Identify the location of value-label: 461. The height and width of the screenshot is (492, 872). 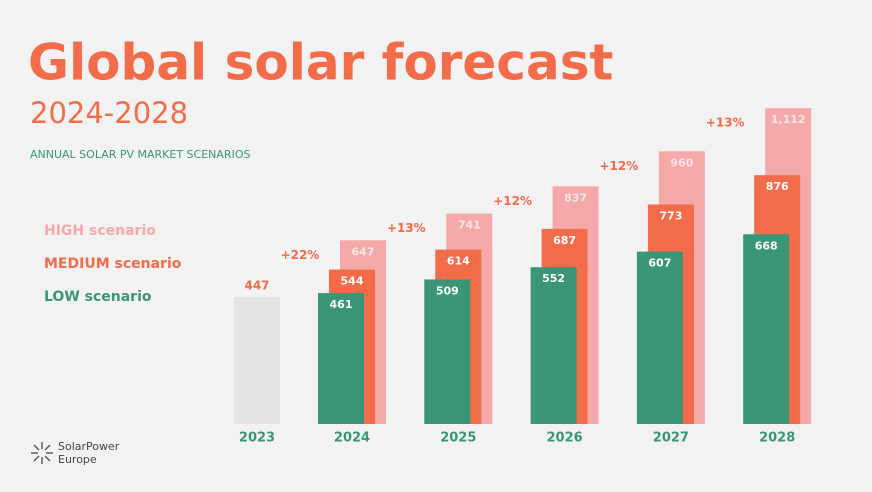
(341, 304).